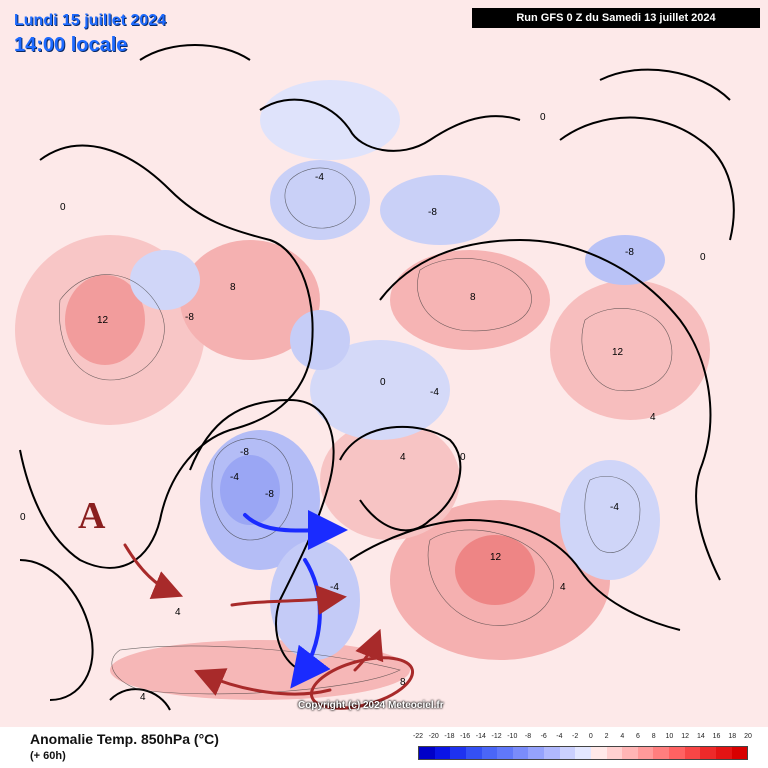 Image resolution: width=768 pixels, height=768 pixels. Describe the element at coordinates (90, 20) in the screenshot. I see `forecast-date-title: Lundi 15 juillet 2024` at that location.